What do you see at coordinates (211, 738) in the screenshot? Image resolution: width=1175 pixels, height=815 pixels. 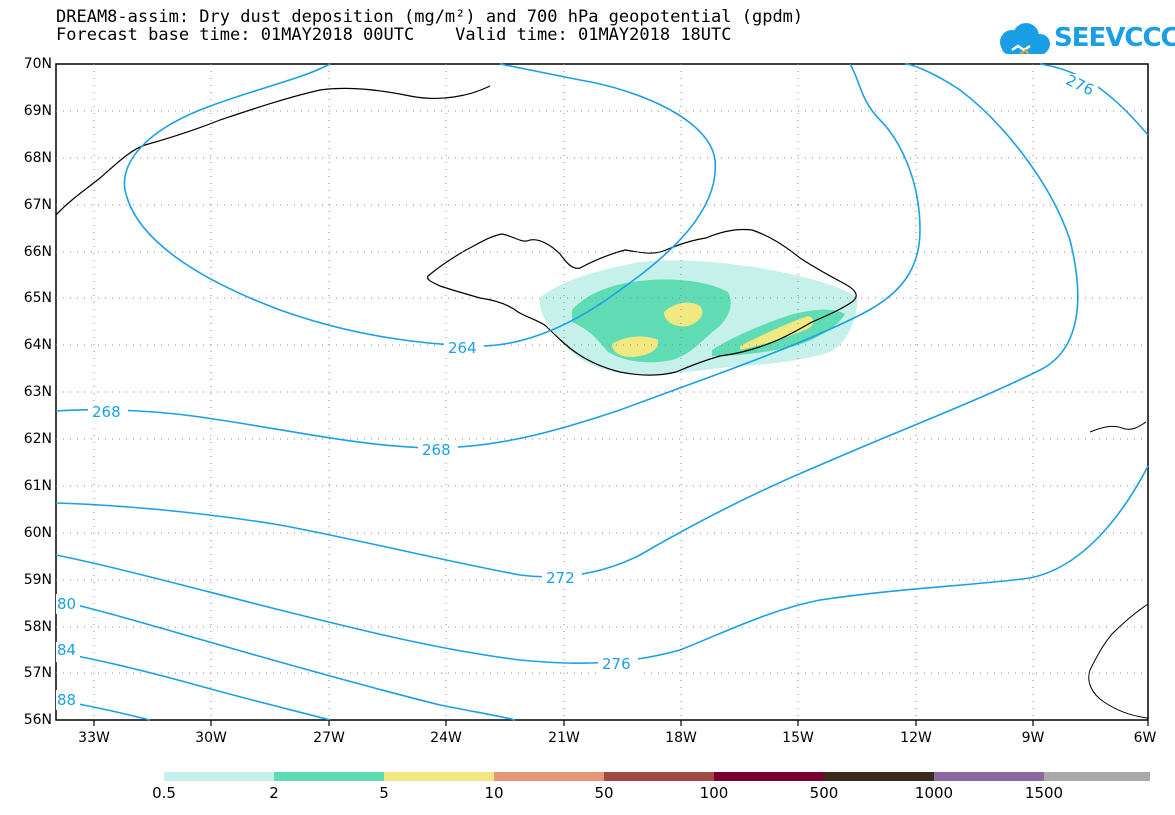 I see `lon-label-30w: 30W` at bounding box center [211, 738].